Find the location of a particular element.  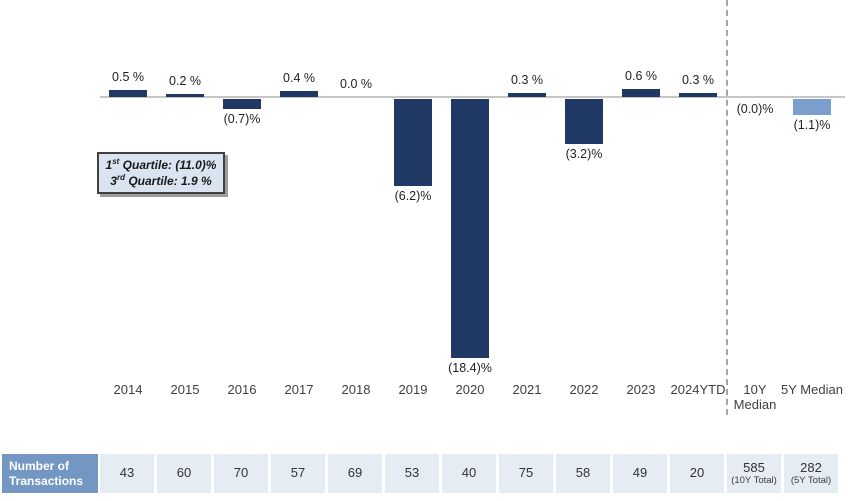

table-cell-value: 585 is located at coordinates (754, 467).